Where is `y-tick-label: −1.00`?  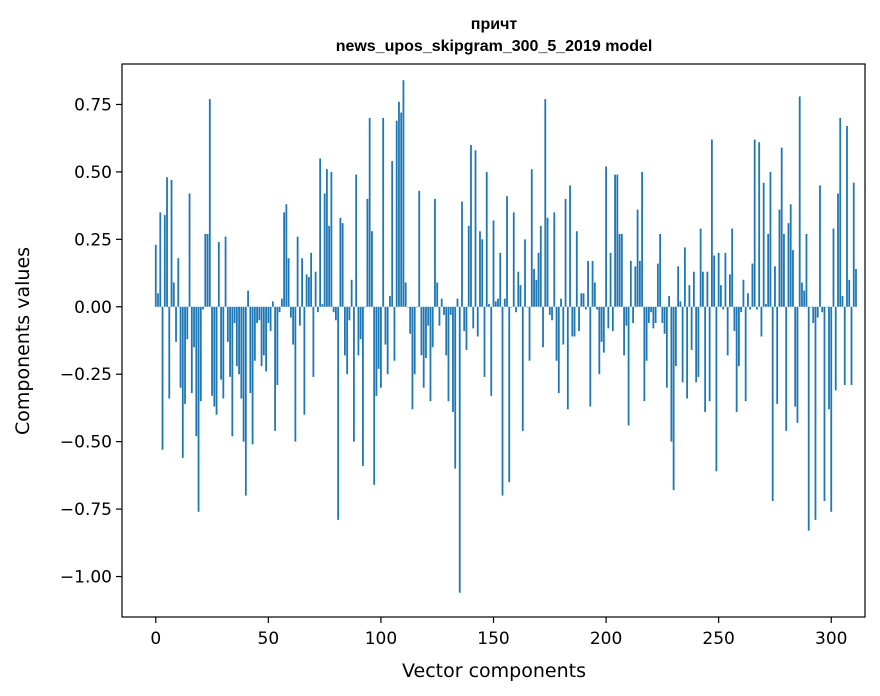 y-tick-label: −1.00 is located at coordinates (86, 578).